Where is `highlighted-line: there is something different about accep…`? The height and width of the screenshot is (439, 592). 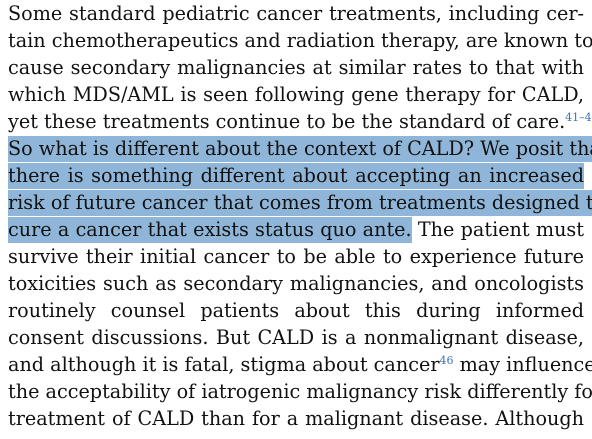
highlighted-line: there is something different about accep… is located at coordinates (296, 176).